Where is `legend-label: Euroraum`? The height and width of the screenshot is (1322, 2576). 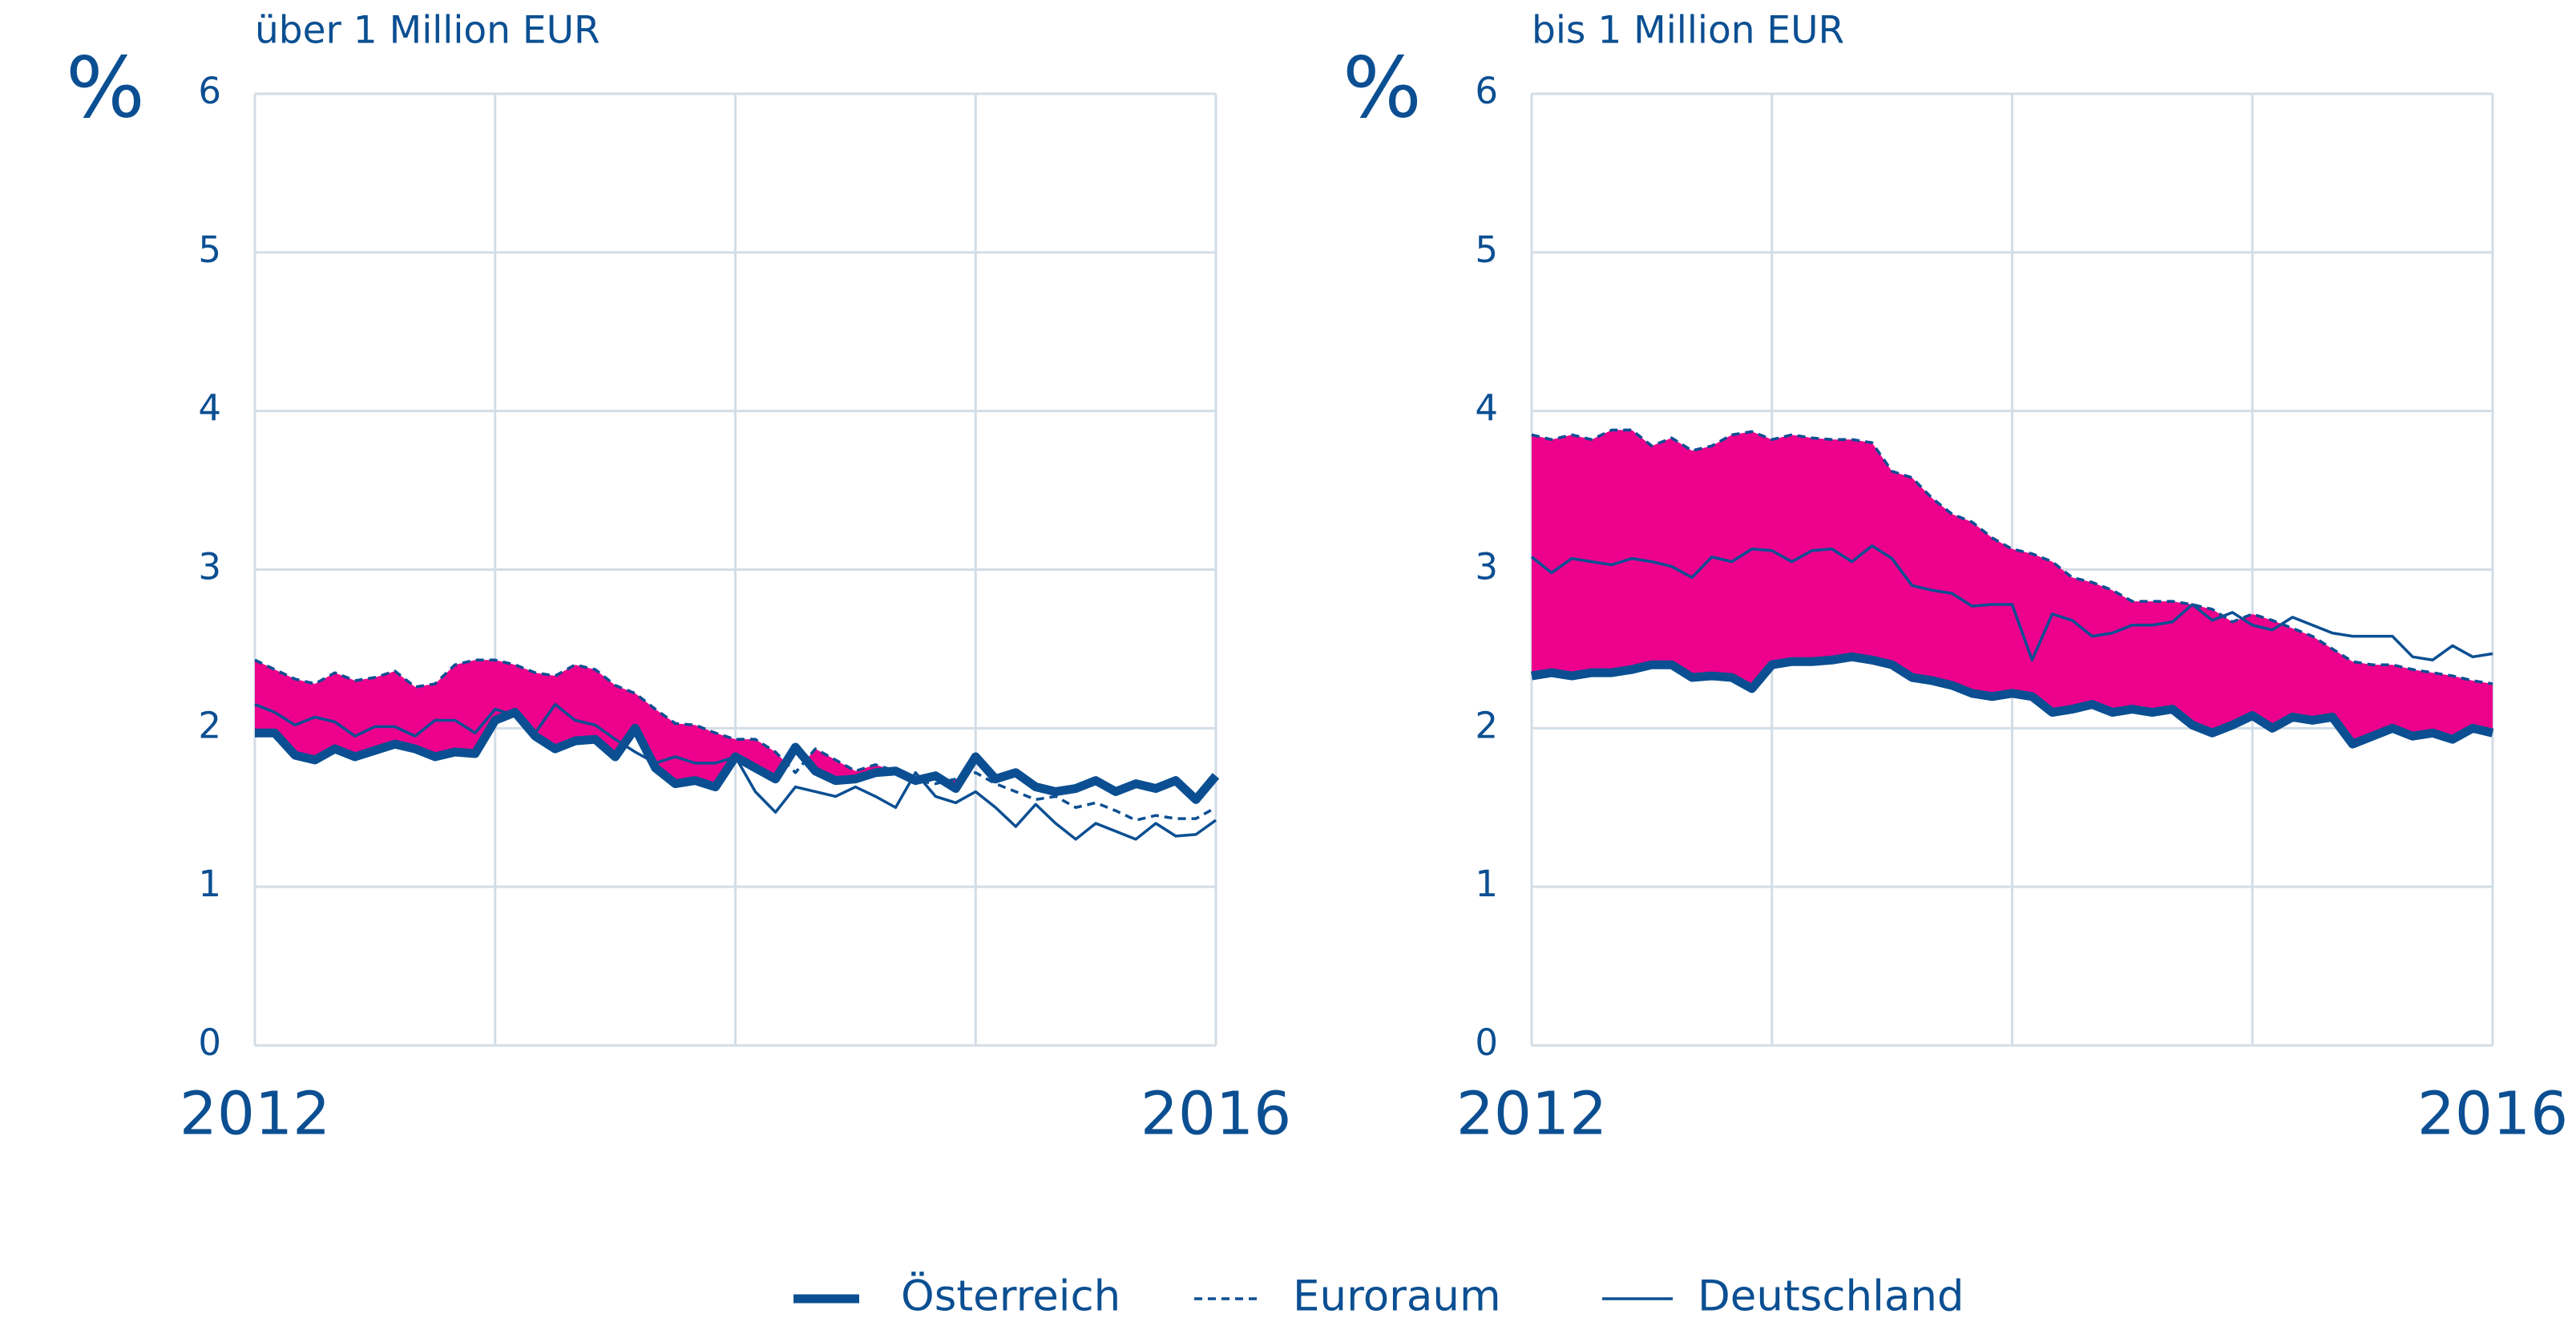
legend-label: Euroraum is located at coordinates (1397, 1296).